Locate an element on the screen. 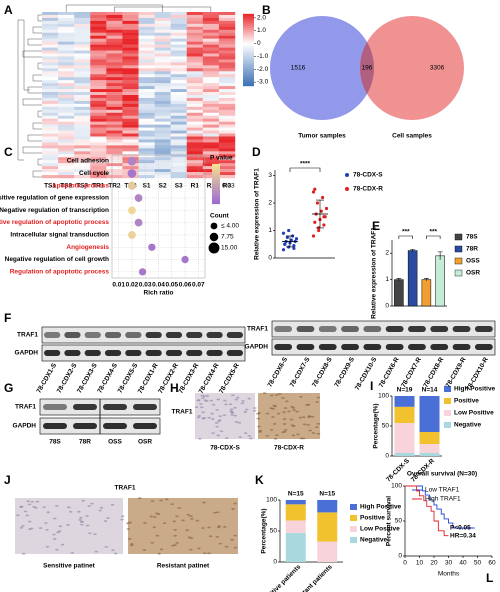 The height and width of the screenshot is (592, 500). significance: *** is located at coordinates (406, 232).